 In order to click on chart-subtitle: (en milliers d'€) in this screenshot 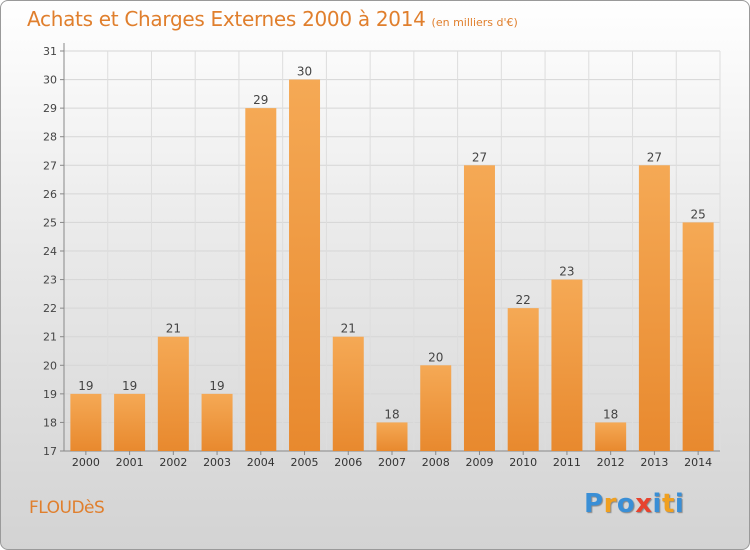, I will do `click(474, 22)`.